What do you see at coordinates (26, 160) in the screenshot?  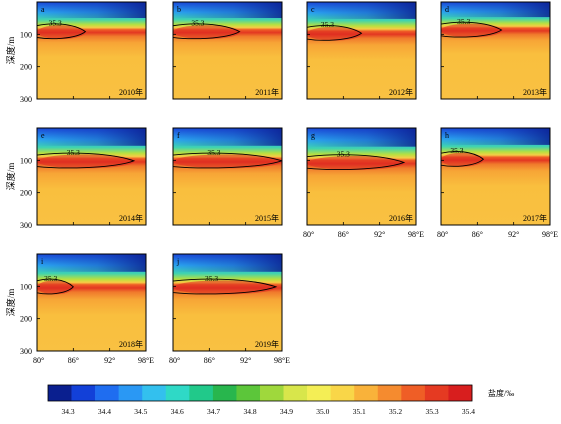 I see `y-tick-label: 100` at bounding box center [26, 160].